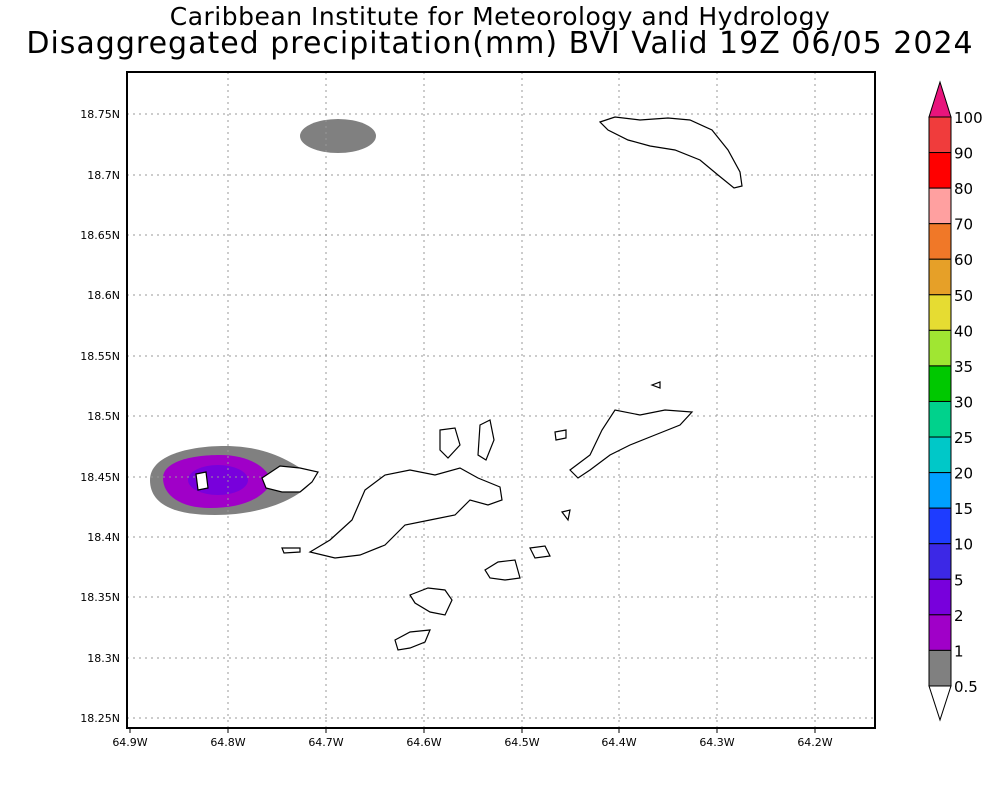 The image size is (1000, 800). I want to click on island-anegada, so click(670, 152).